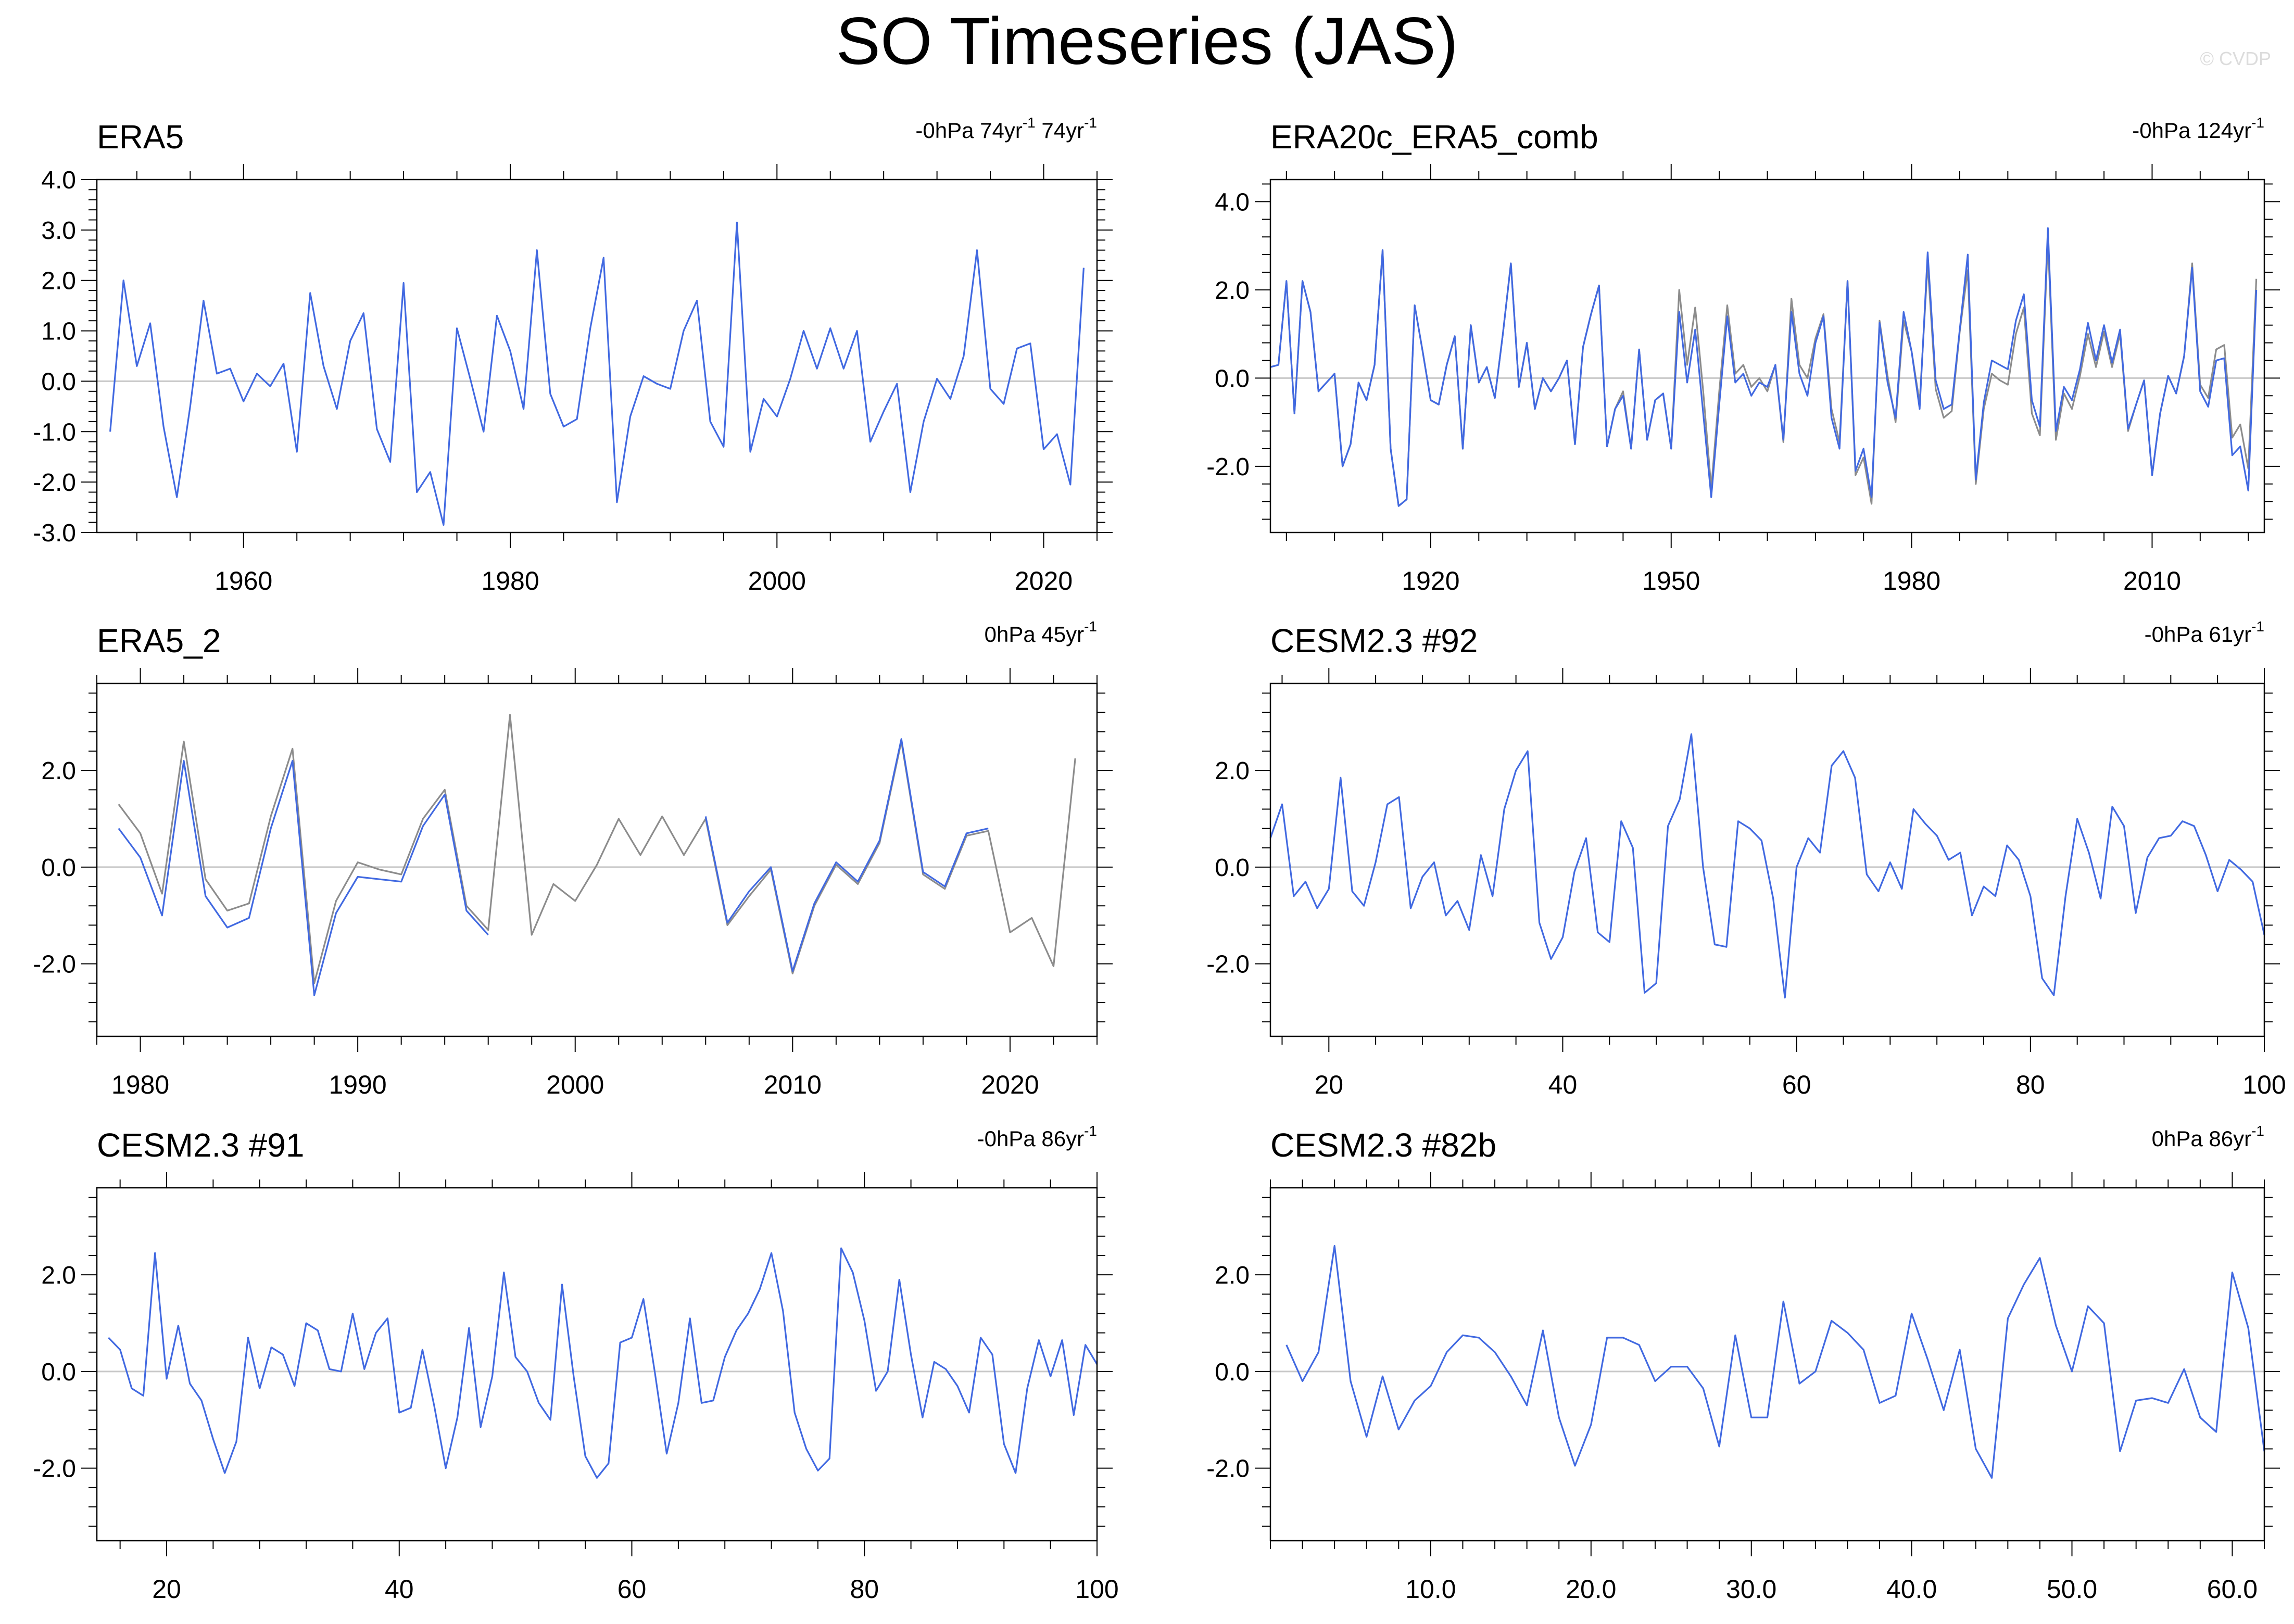 The width and height of the screenshot is (2294, 1624). Describe the element at coordinates (2202, 1139) in the screenshot. I see `stat-text: 0hPa 86yr` at that location.